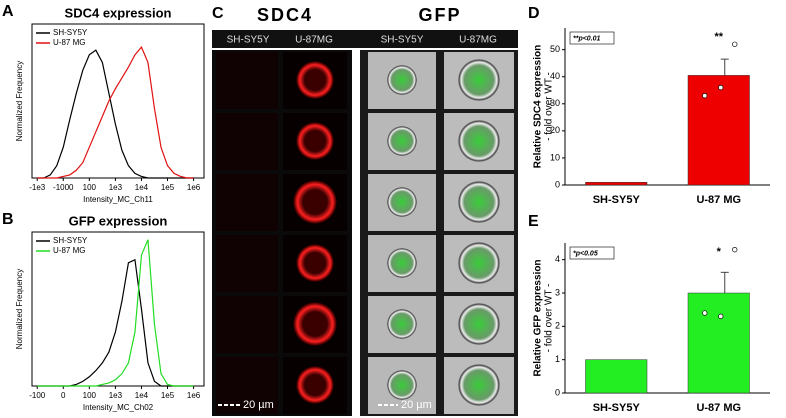 The image size is (786, 418). Describe the element at coordinates (142, 395) in the screenshot. I see `x-tick-label: 1e4` at that location.